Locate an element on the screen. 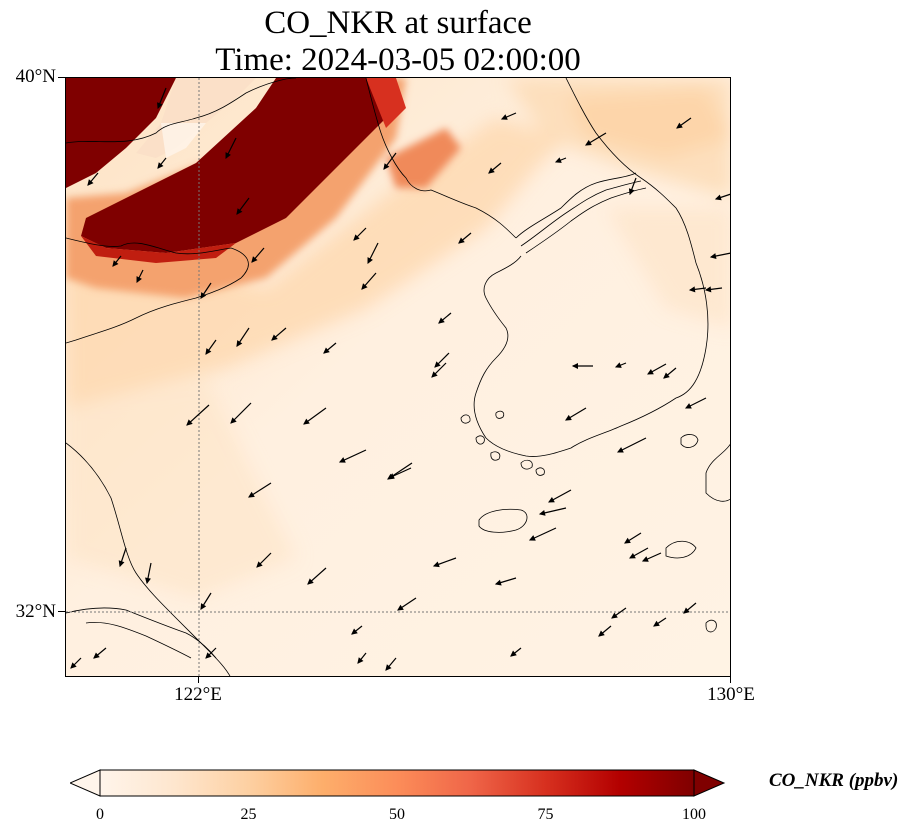  colorbar-tick-75: 75 is located at coordinates (545, 814).